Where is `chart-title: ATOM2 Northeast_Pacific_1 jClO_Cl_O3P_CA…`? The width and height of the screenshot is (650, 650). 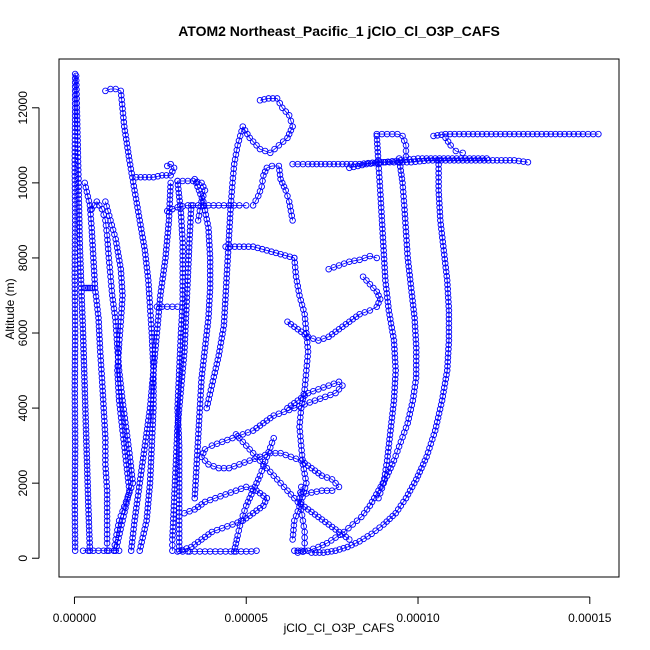
chart-title: ATOM2 Northeast_Pacific_1 jClO_Cl_O3P_CA… is located at coordinates (339, 31).